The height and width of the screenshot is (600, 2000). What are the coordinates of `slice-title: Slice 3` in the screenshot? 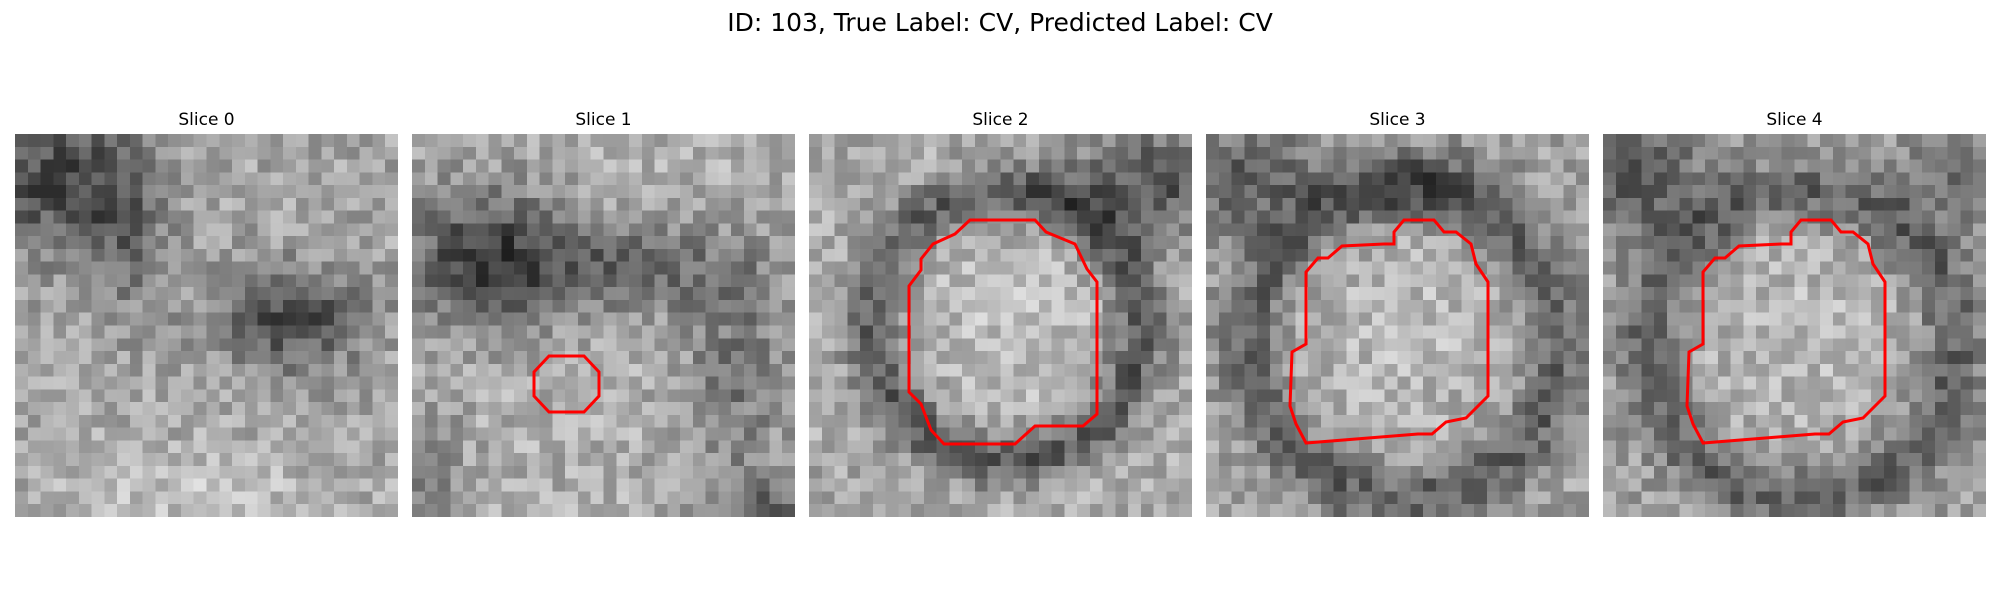 It's located at (1397, 120).